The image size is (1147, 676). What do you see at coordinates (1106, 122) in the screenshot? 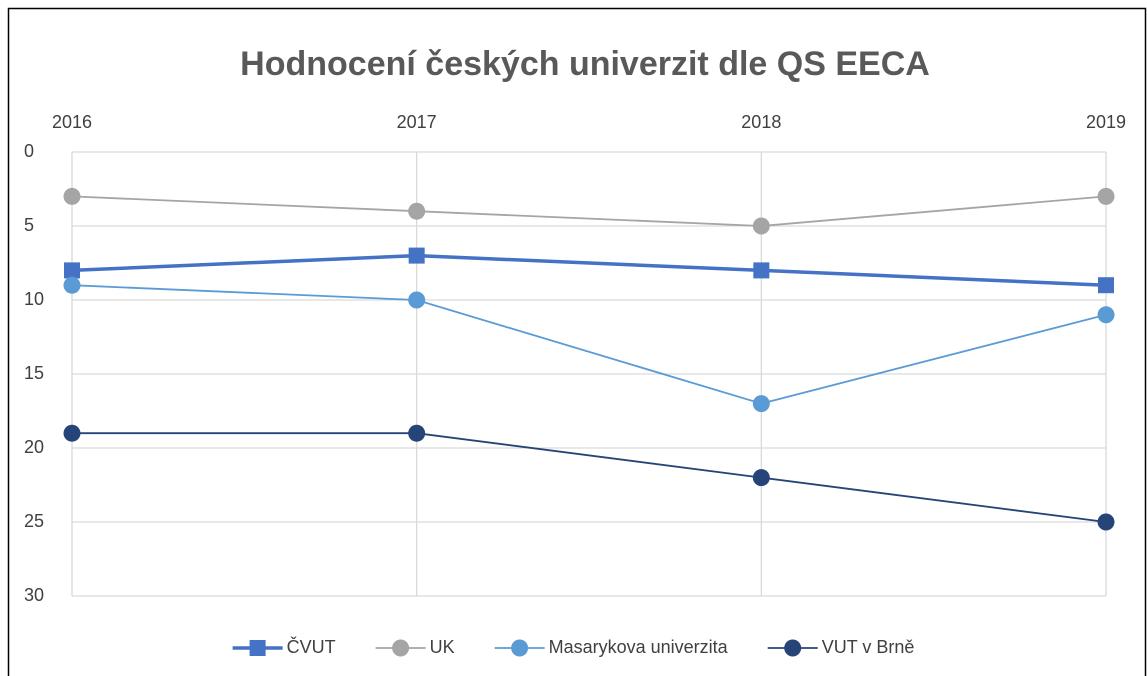
I see `x-tick-label: 2019` at bounding box center [1106, 122].